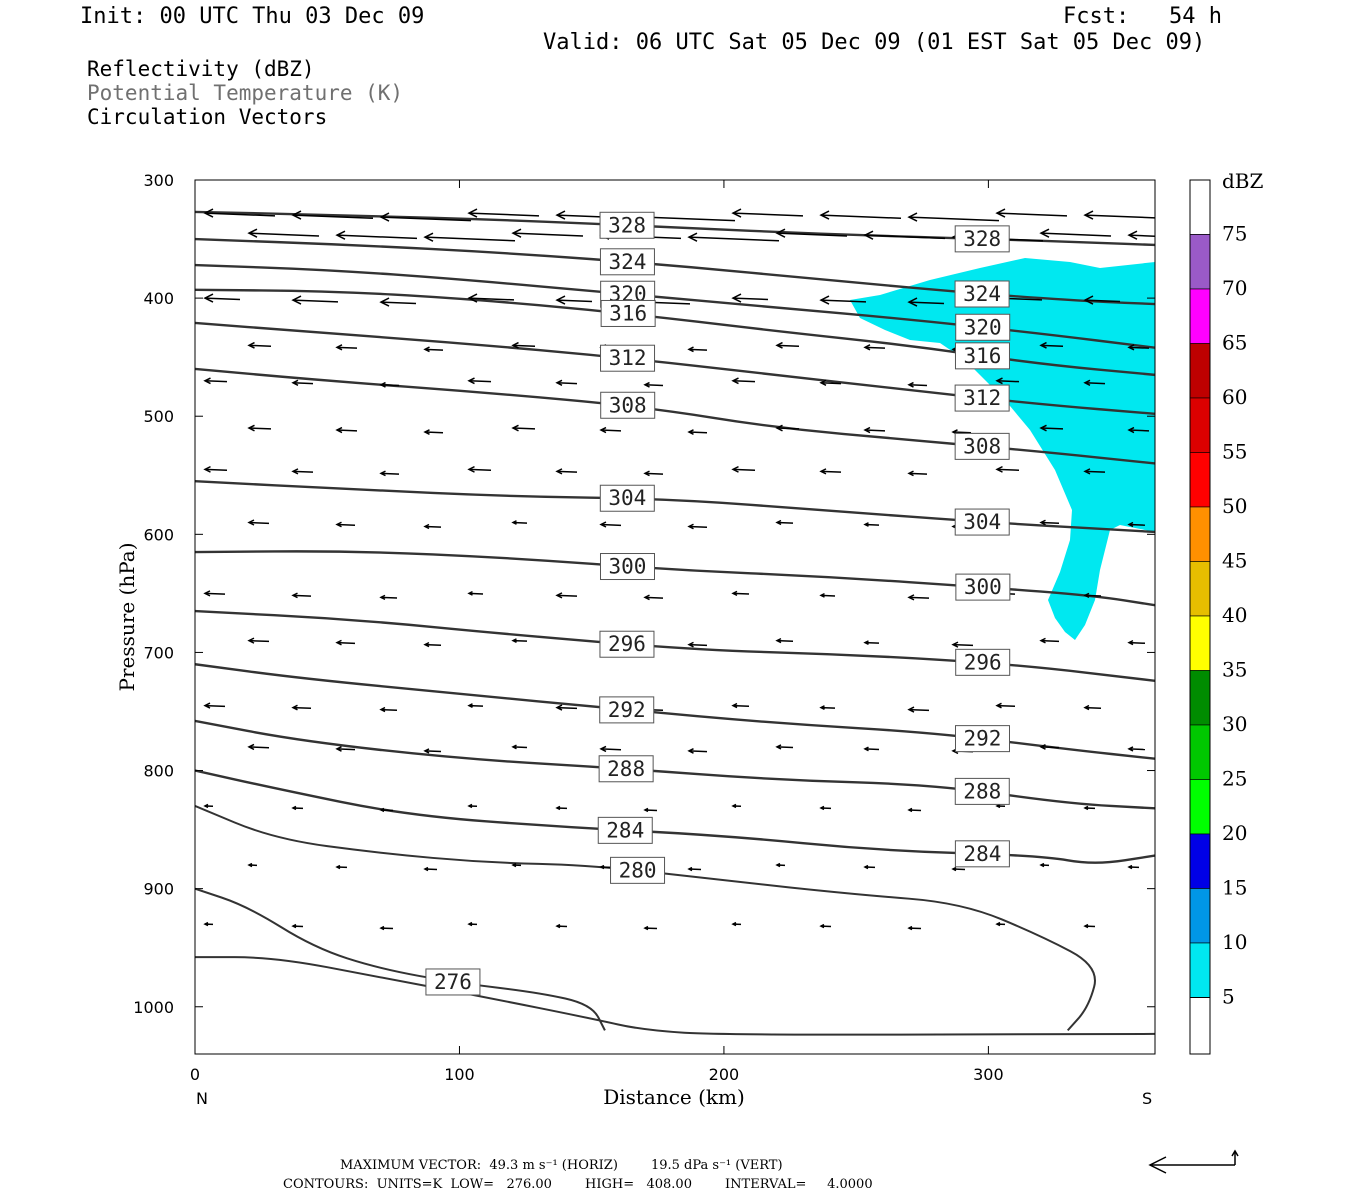  I want to click on reflectivity-shading, so click(1002, 449).